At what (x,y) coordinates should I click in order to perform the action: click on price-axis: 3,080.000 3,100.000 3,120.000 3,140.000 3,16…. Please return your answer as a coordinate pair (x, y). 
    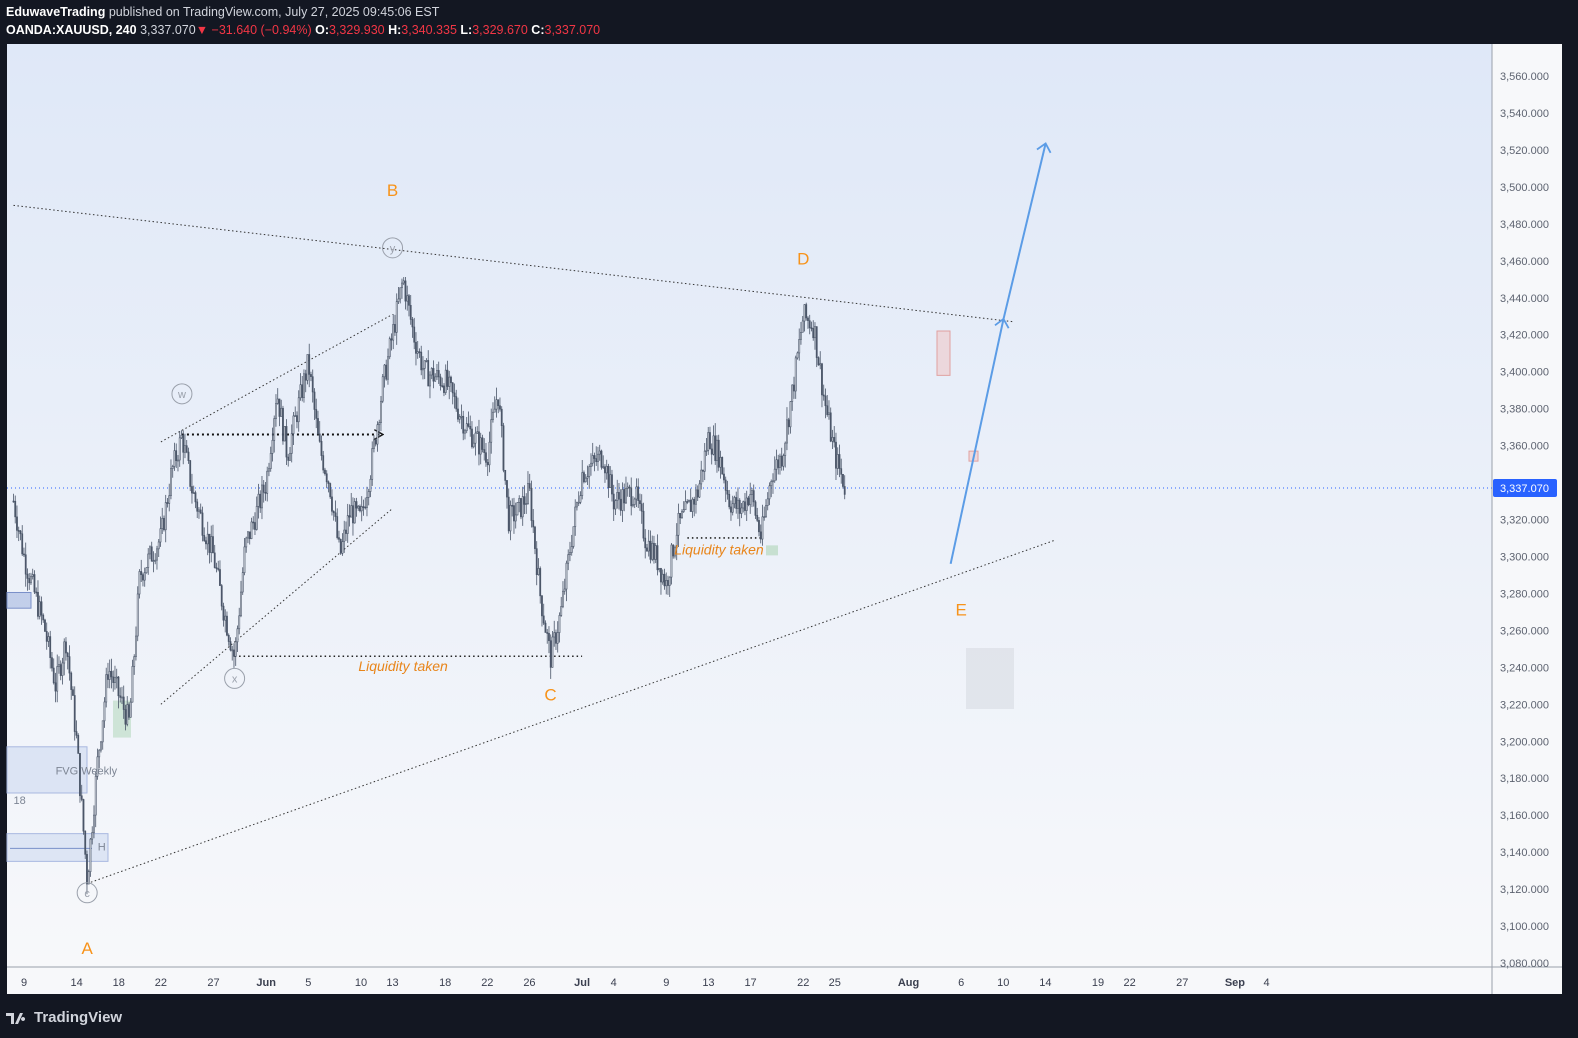
    Looking at the image, I should click on (1525, 520).